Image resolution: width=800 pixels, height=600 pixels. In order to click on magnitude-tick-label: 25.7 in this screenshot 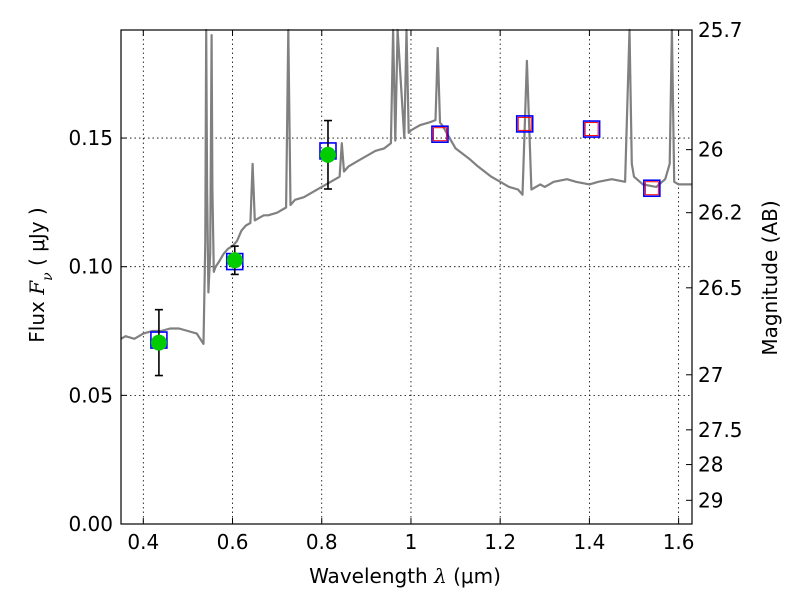, I will do `click(720, 30)`.